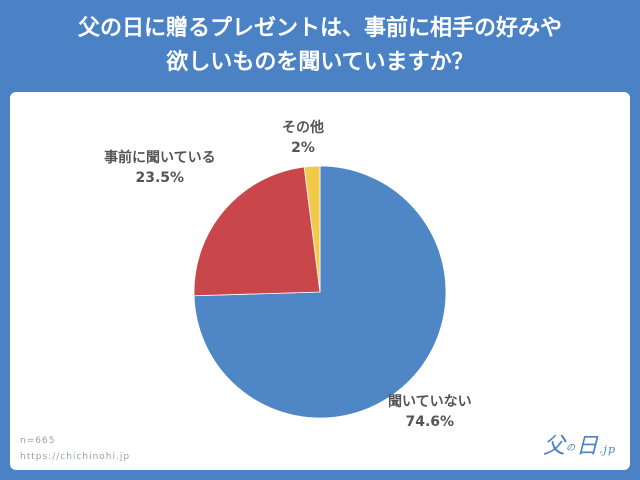 The image size is (640, 480). I want to click on label-not-asked-value: 74.6%, so click(430, 422).